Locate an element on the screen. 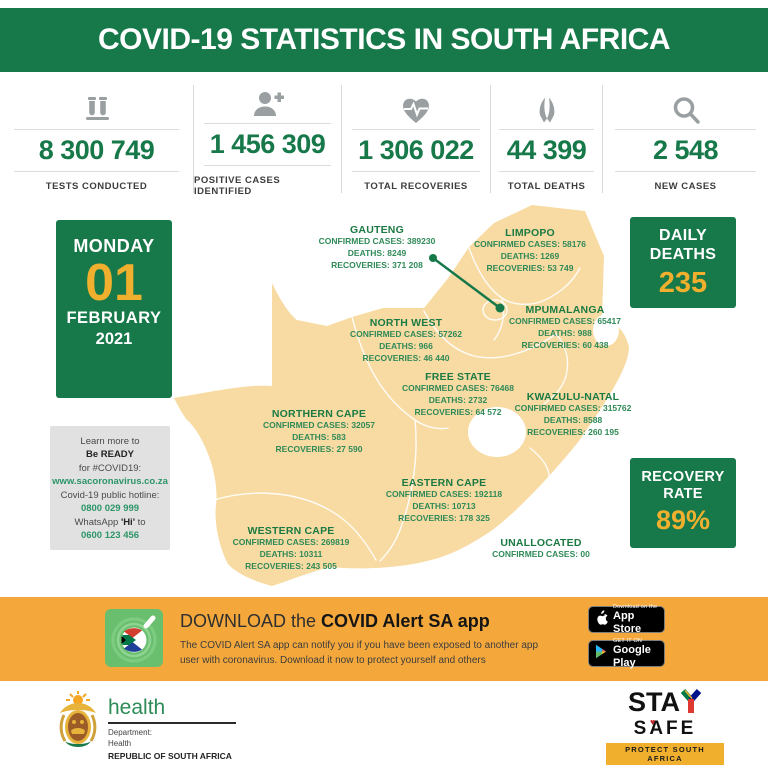 Image resolution: width=768 pixels, height=768 pixels. magnifier-icon is located at coordinates (686, 107).